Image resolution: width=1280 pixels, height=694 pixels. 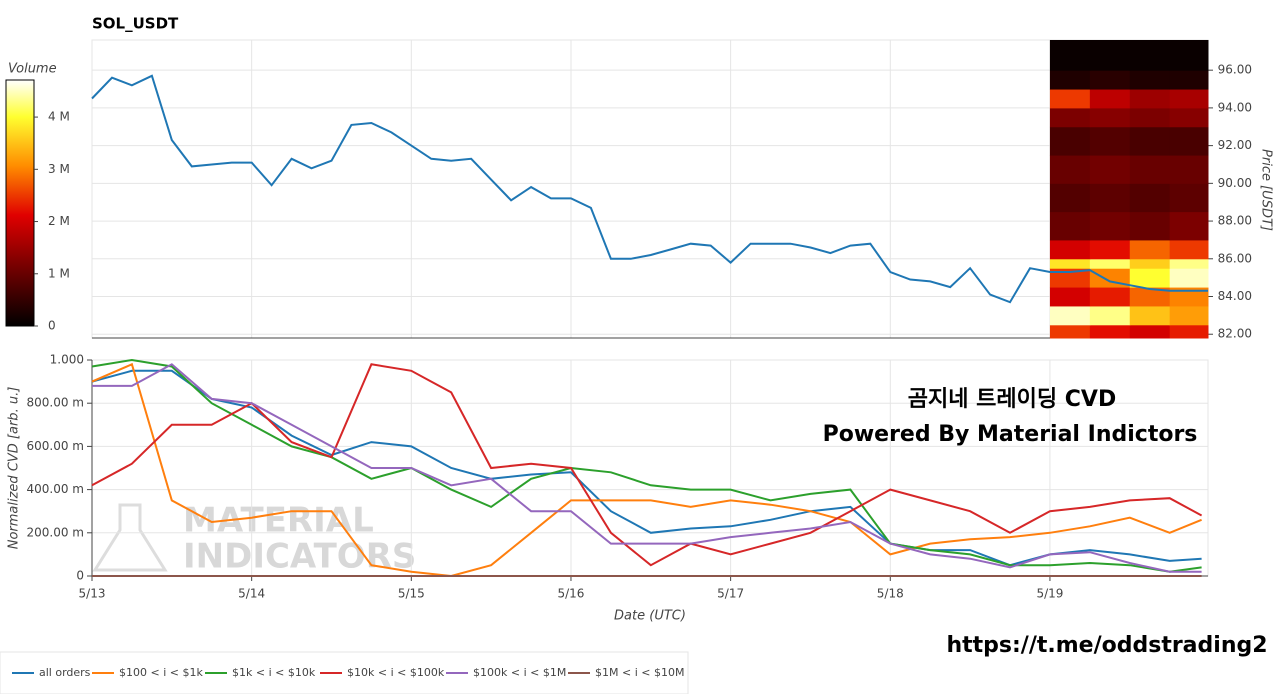 What do you see at coordinates (251, 594) in the screenshot?
I see `x-tick-label: 5/14` at bounding box center [251, 594].